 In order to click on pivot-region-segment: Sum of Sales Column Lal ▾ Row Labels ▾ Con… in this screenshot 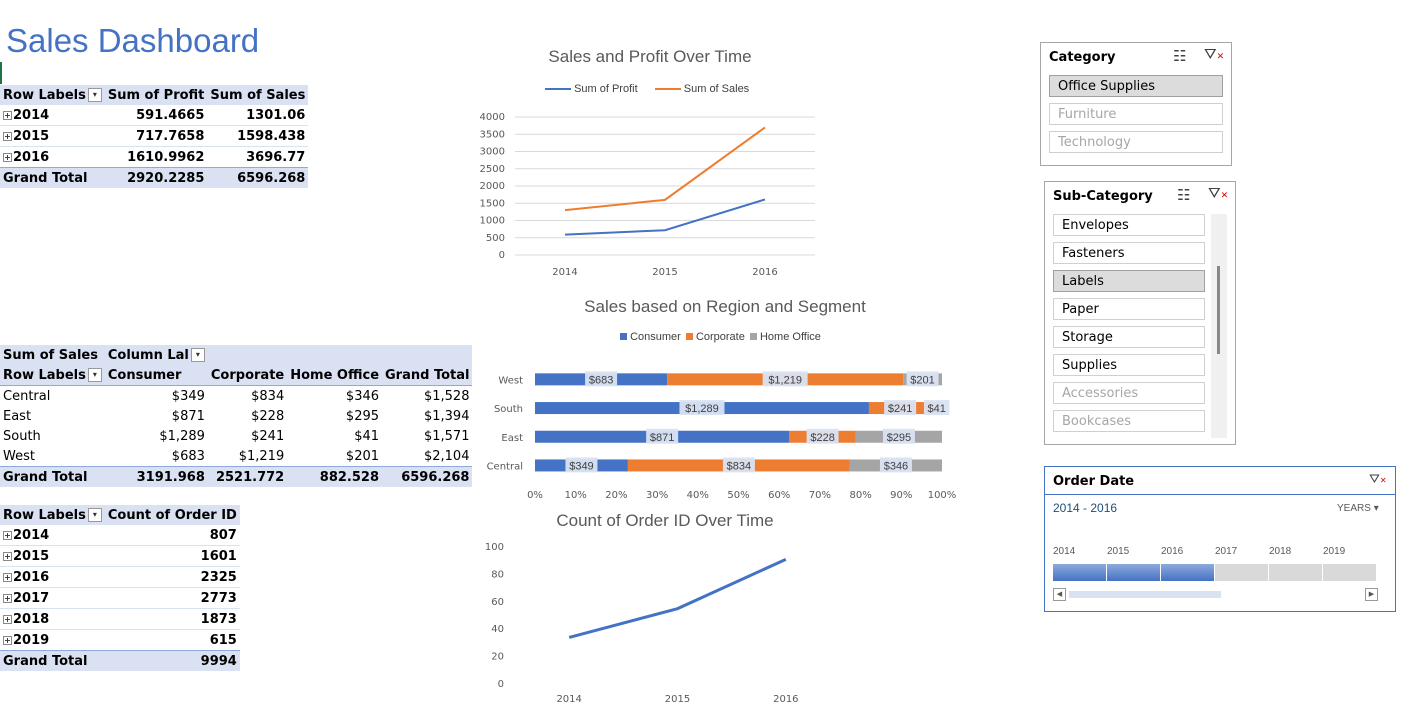, I will do `click(236, 416)`.